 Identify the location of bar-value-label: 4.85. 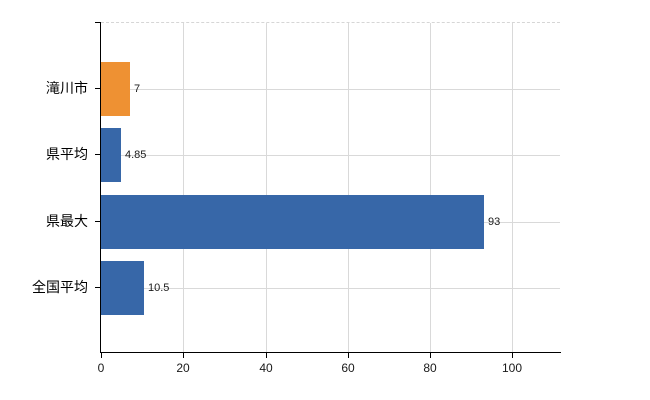
(136, 155).